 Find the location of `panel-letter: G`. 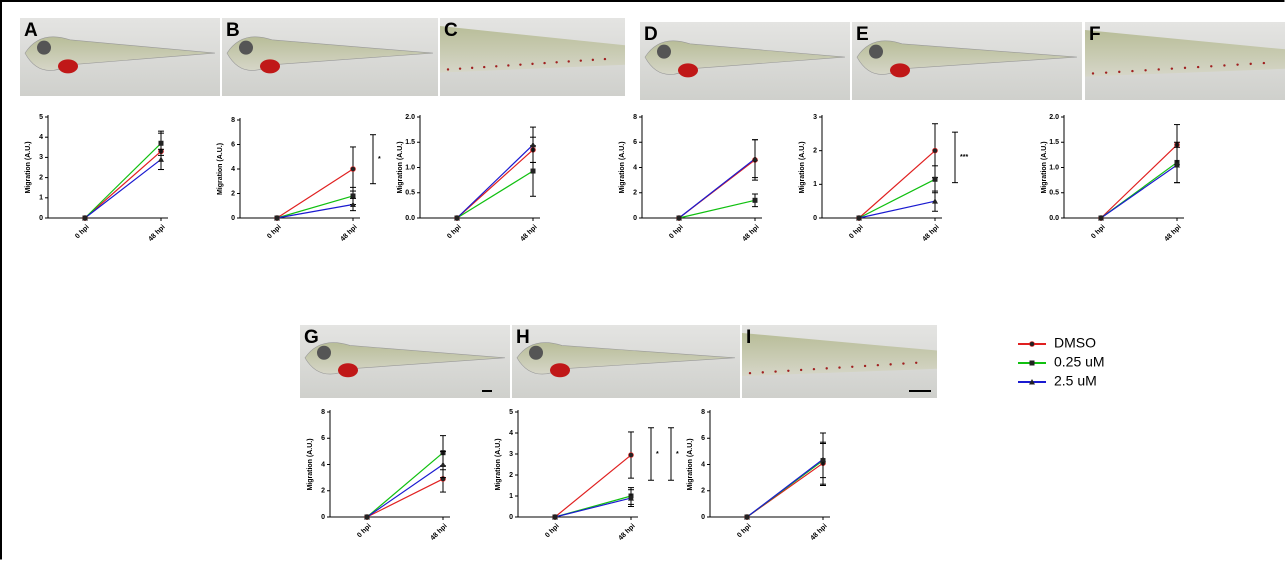

panel-letter: G is located at coordinates (311, 337).